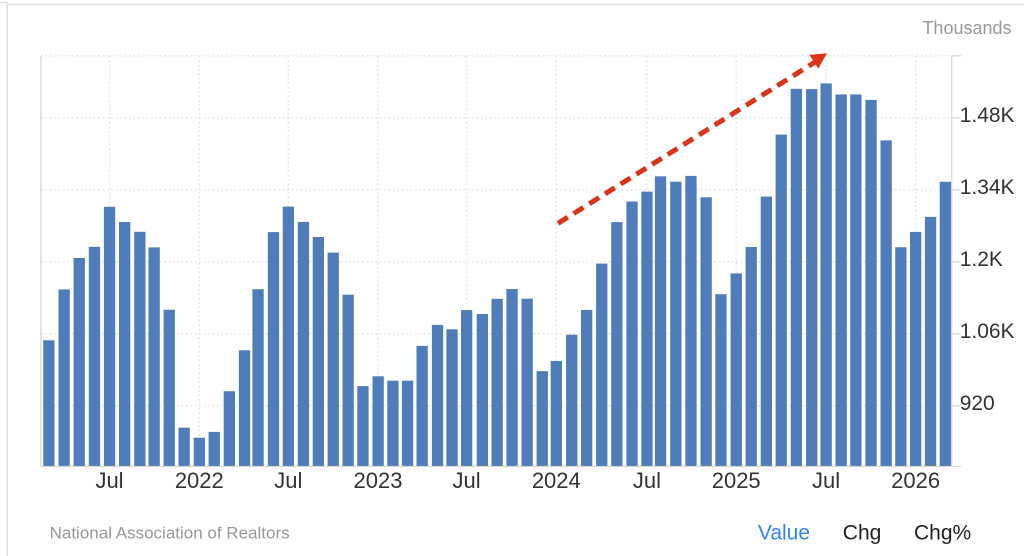 The image size is (1024, 556). What do you see at coordinates (942, 533) in the screenshot?
I see `svg-text: Chg%` at bounding box center [942, 533].